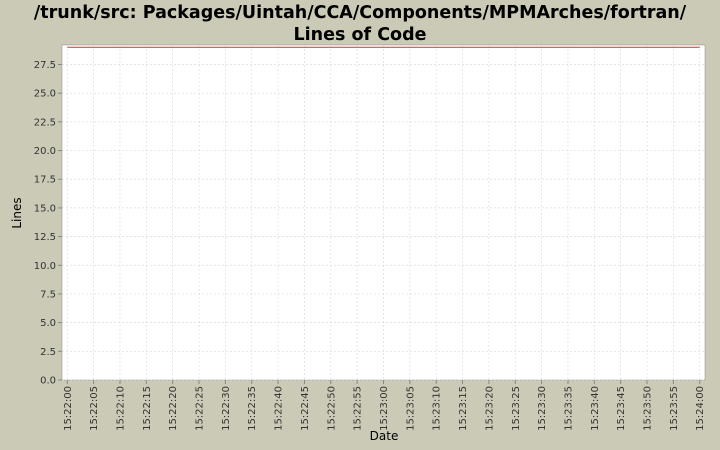 Image resolution: width=720 pixels, height=450 pixels. Describe the element at coordinates (674, 408) in the screenshot. I see `x-tick-label: 15:23:55` at that location.